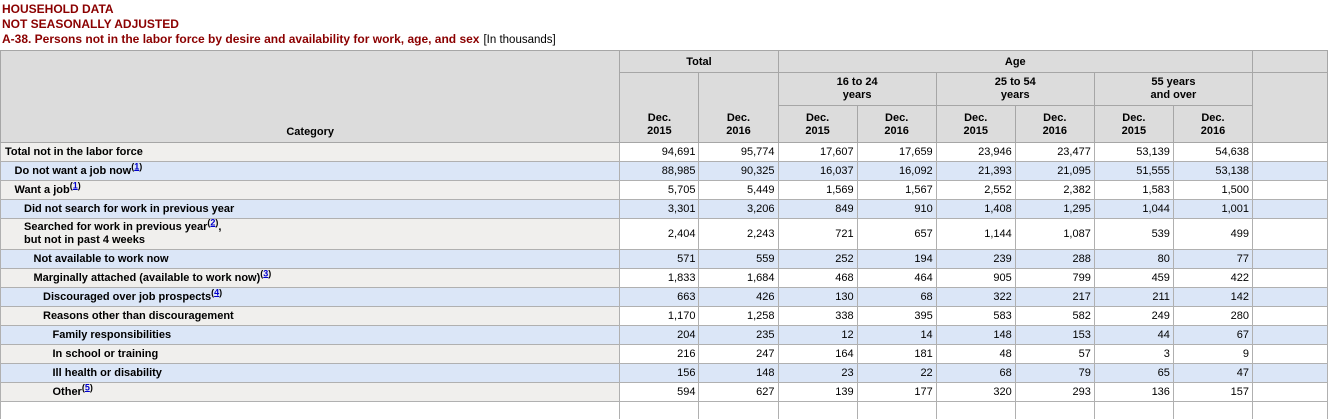  What do you see at coordinates (1213, 190) in the screenshot?
I see `value-cell: 1,500` at bounding box center [1213, 190].